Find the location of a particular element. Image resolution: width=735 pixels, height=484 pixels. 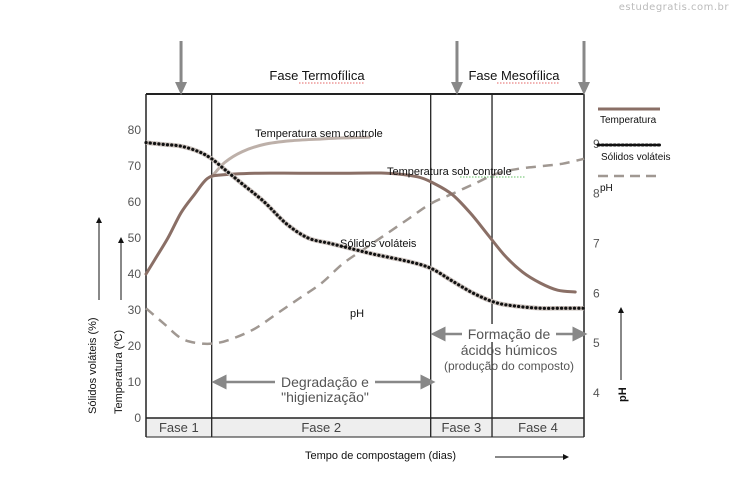

legend-label-temperatura: Temperatura is located at coordinates (628, 120).